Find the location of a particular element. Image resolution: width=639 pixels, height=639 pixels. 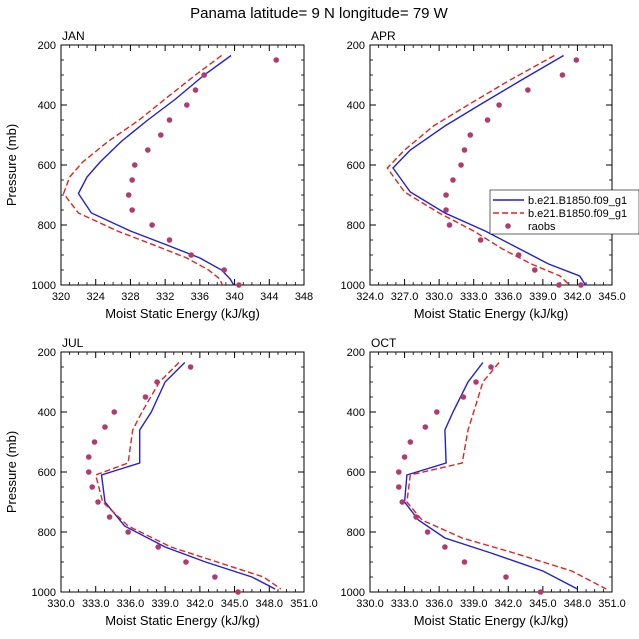

x-tick-label: 336 is located at coordinates (200, 297).